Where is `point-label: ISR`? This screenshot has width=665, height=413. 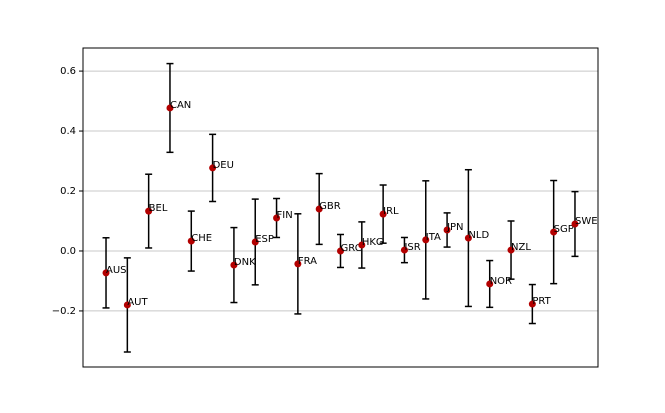 point-label: ISR is located at coordinates (412, 247).